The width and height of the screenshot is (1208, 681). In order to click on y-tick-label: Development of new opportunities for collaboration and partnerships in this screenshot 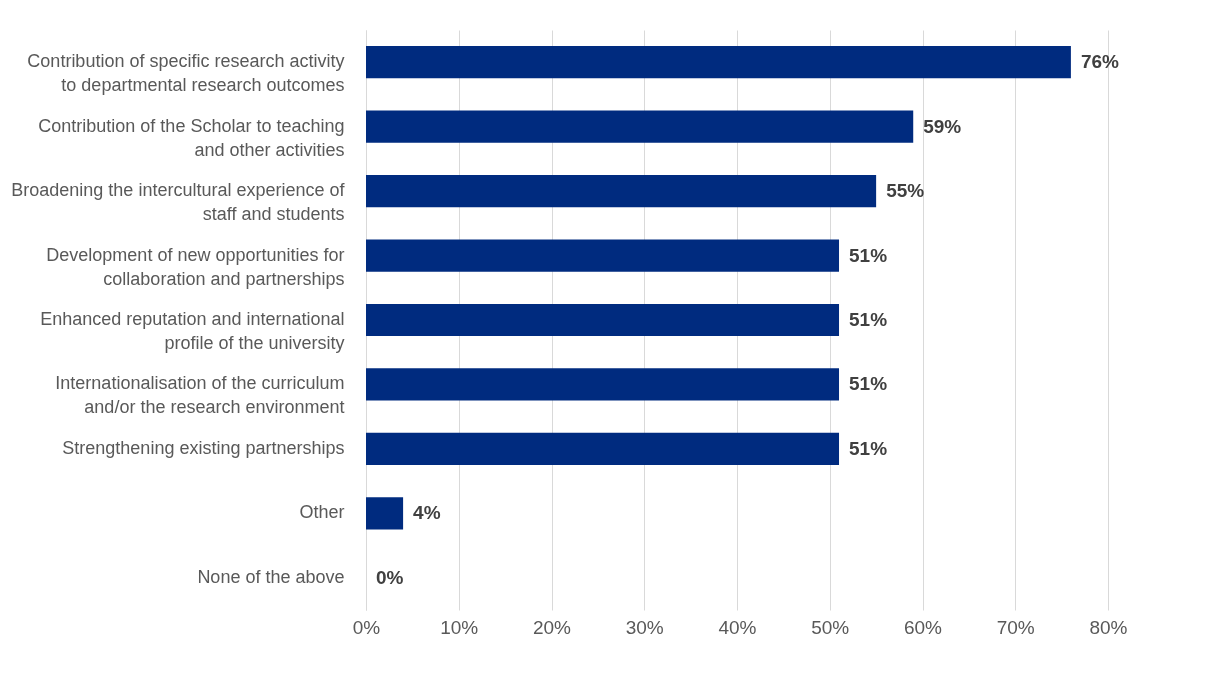, I will do `click(195, 266)`.